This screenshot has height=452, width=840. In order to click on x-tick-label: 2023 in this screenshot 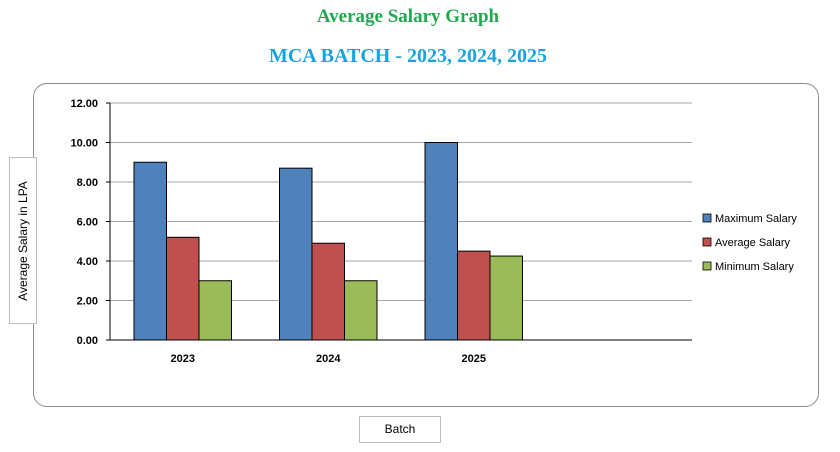, I will do `click(183, 359)`.